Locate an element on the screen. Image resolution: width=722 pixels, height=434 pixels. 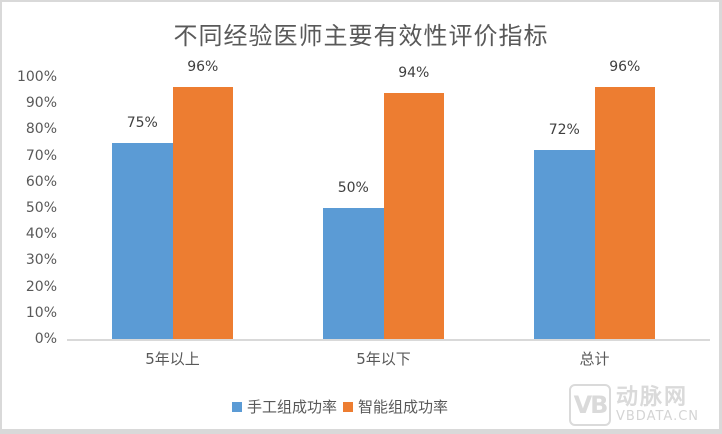
data-label: 75% is located at coordinates (142, 122).